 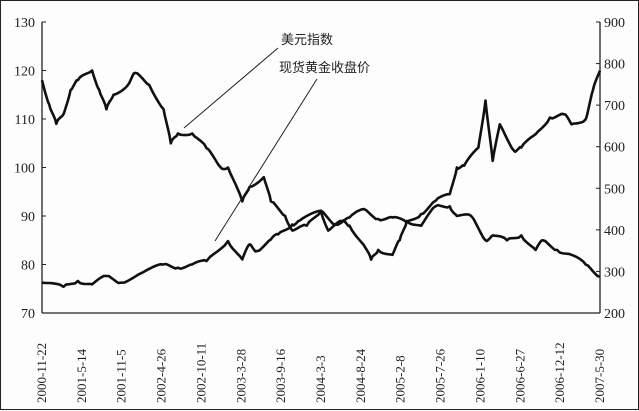 I want to click on left-axis-tick-label: 120, so click(x=24, y=72).